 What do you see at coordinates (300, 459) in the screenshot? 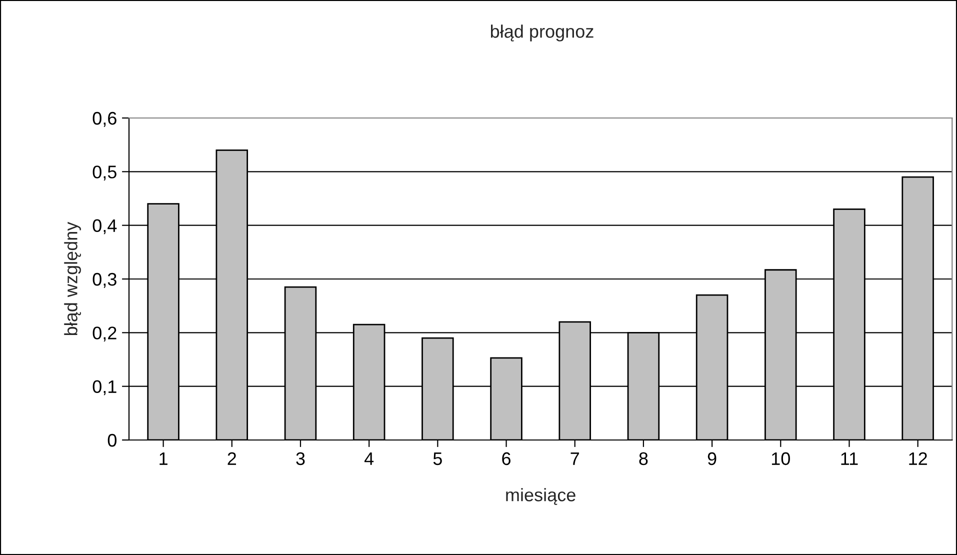
I see `x-tick-label: 3` at bounding box center [300, 459].